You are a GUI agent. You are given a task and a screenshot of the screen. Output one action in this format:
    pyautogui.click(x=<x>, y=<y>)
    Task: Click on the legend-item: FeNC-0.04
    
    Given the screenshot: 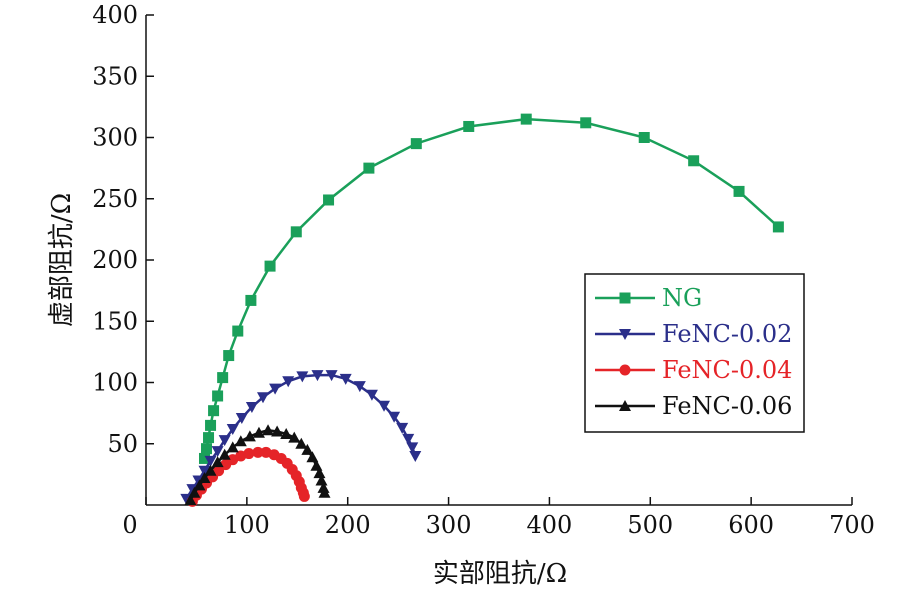 What is the action you would take?
    pyautogui.click(x=693, y=370)
    